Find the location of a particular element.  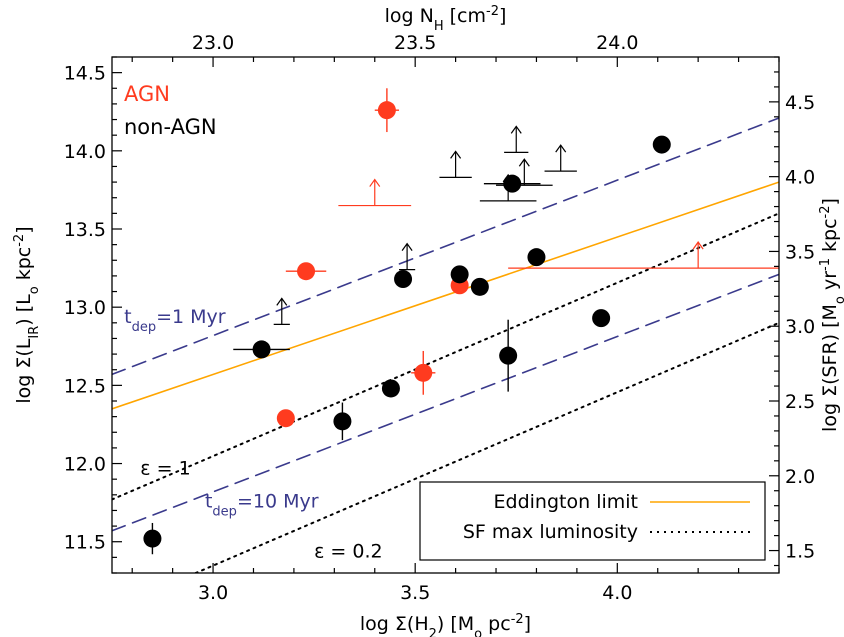

y-tick-label: 12.0 is located at coordinates (85, 465).